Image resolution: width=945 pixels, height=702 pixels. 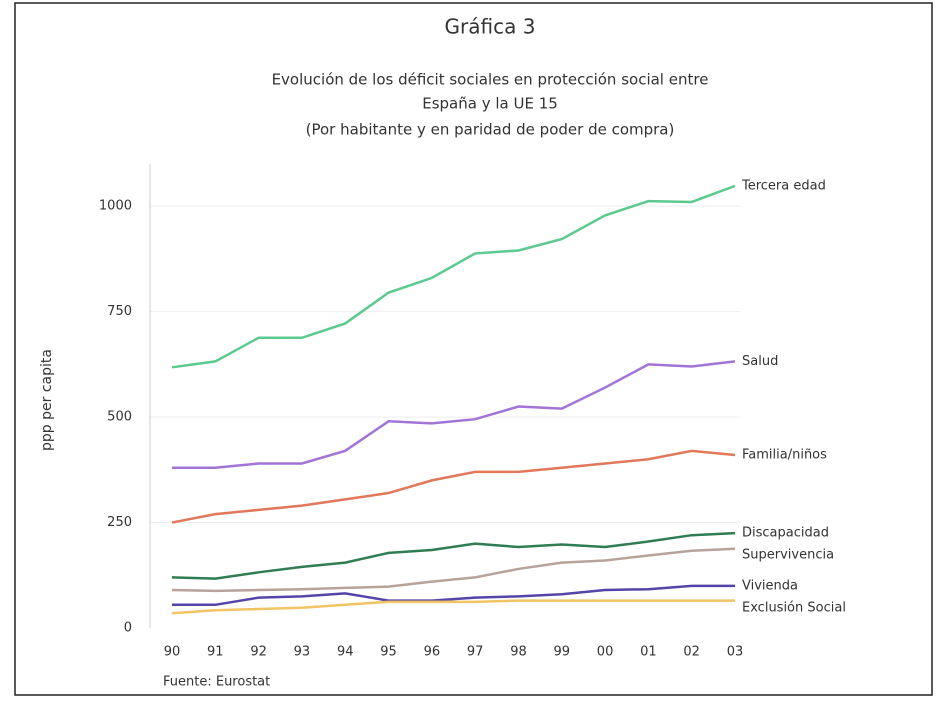 I want to click on series-label: Vivienda, so click(x=770, y=585).